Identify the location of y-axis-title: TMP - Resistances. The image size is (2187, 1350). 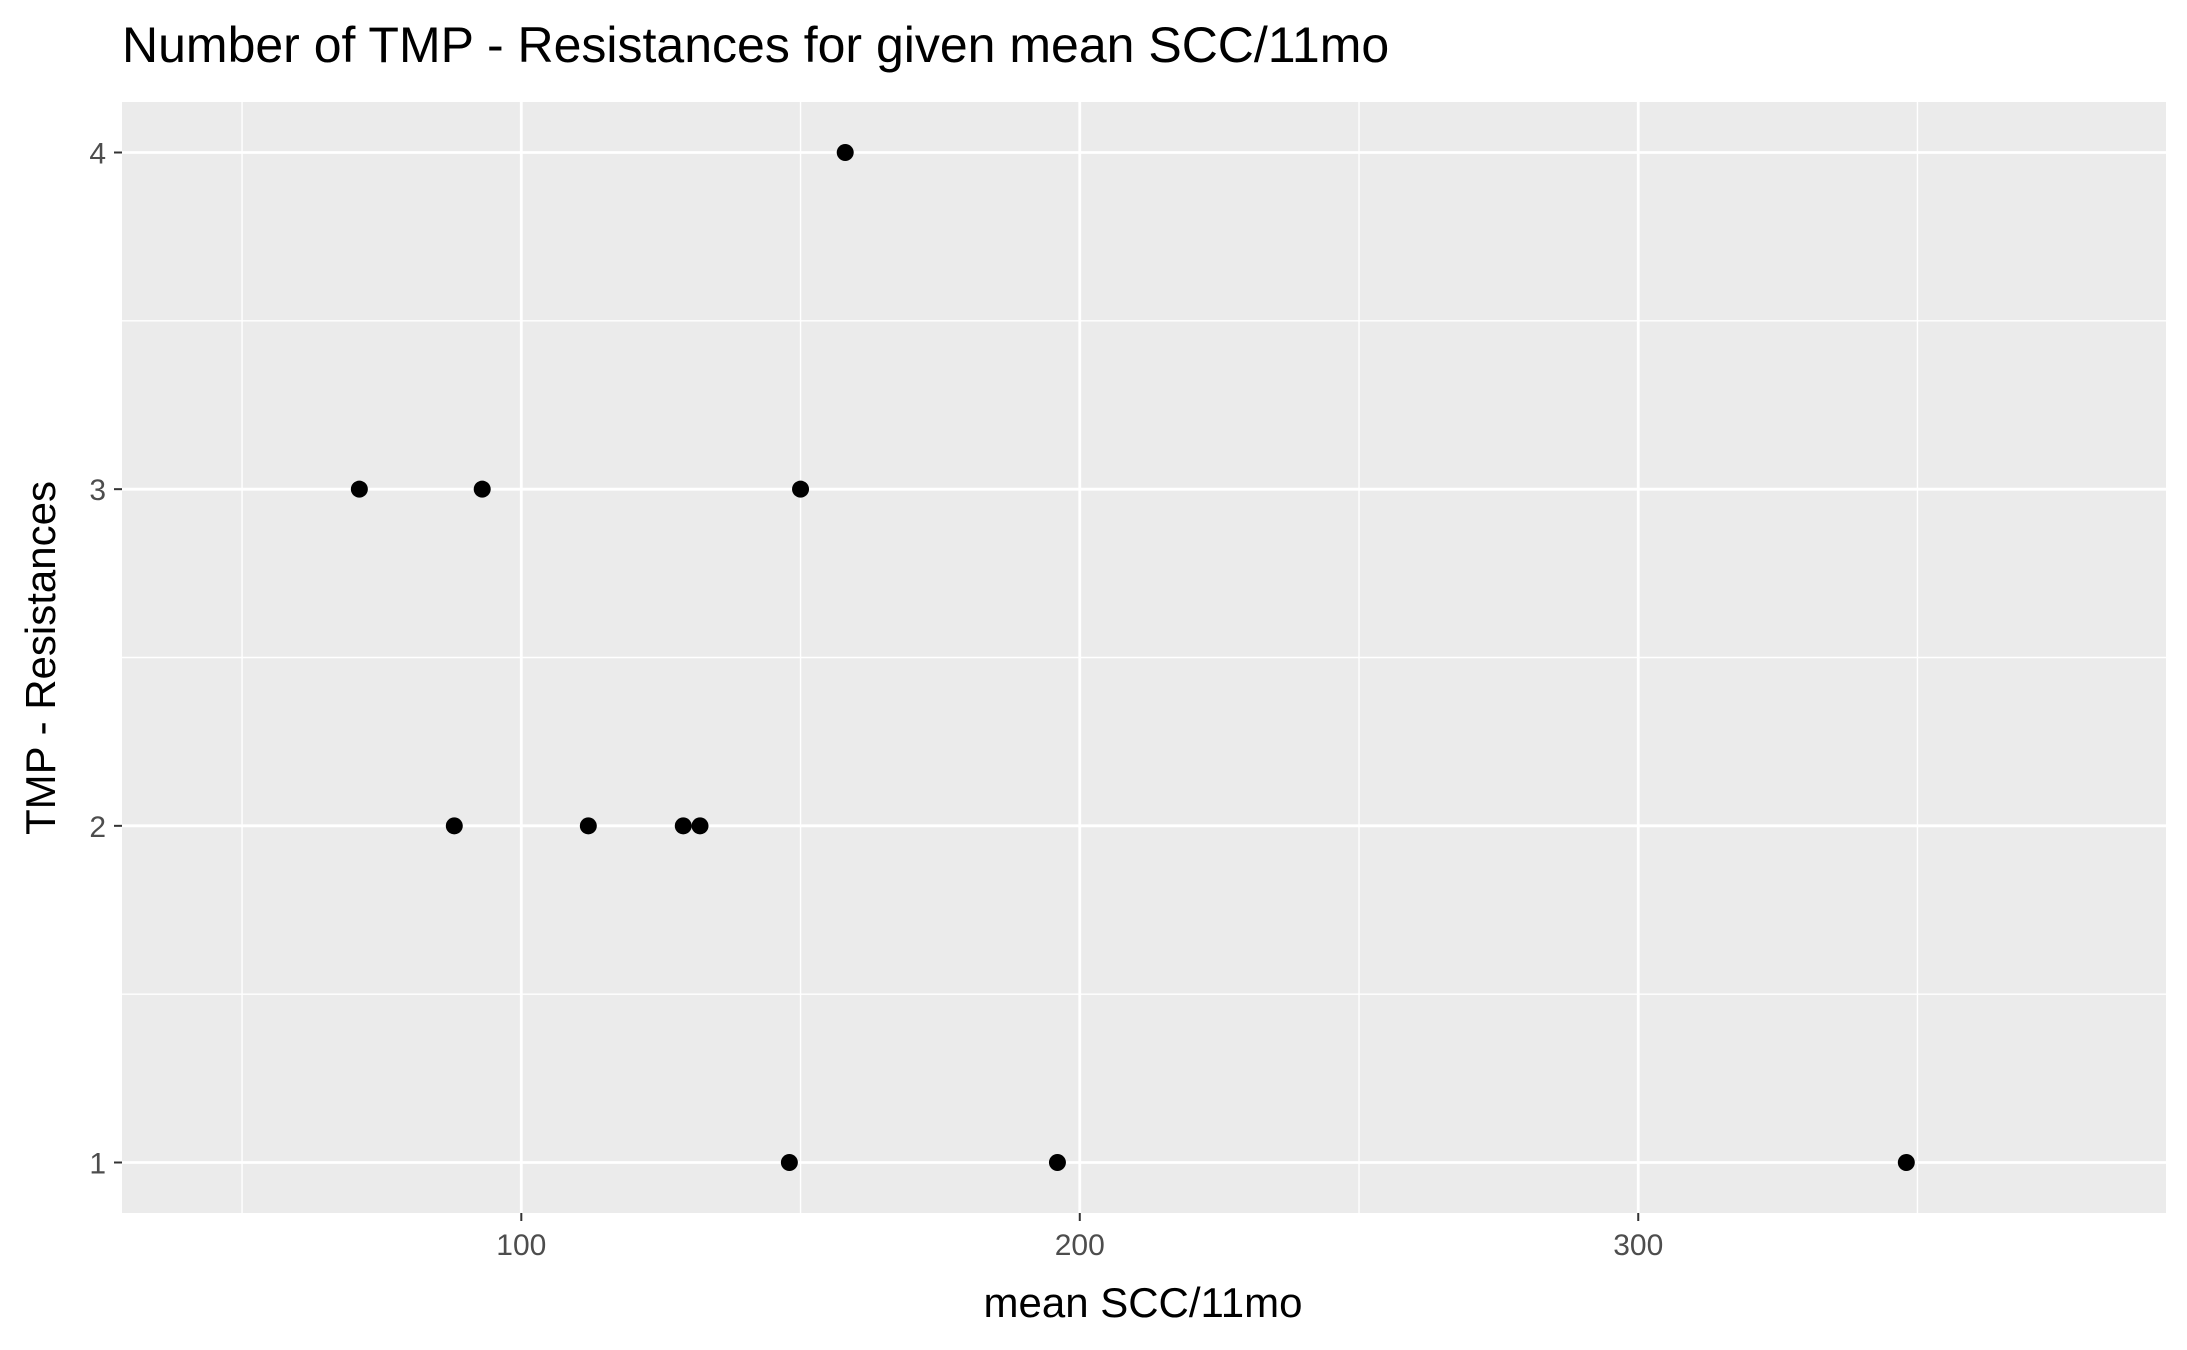
(40, 658).